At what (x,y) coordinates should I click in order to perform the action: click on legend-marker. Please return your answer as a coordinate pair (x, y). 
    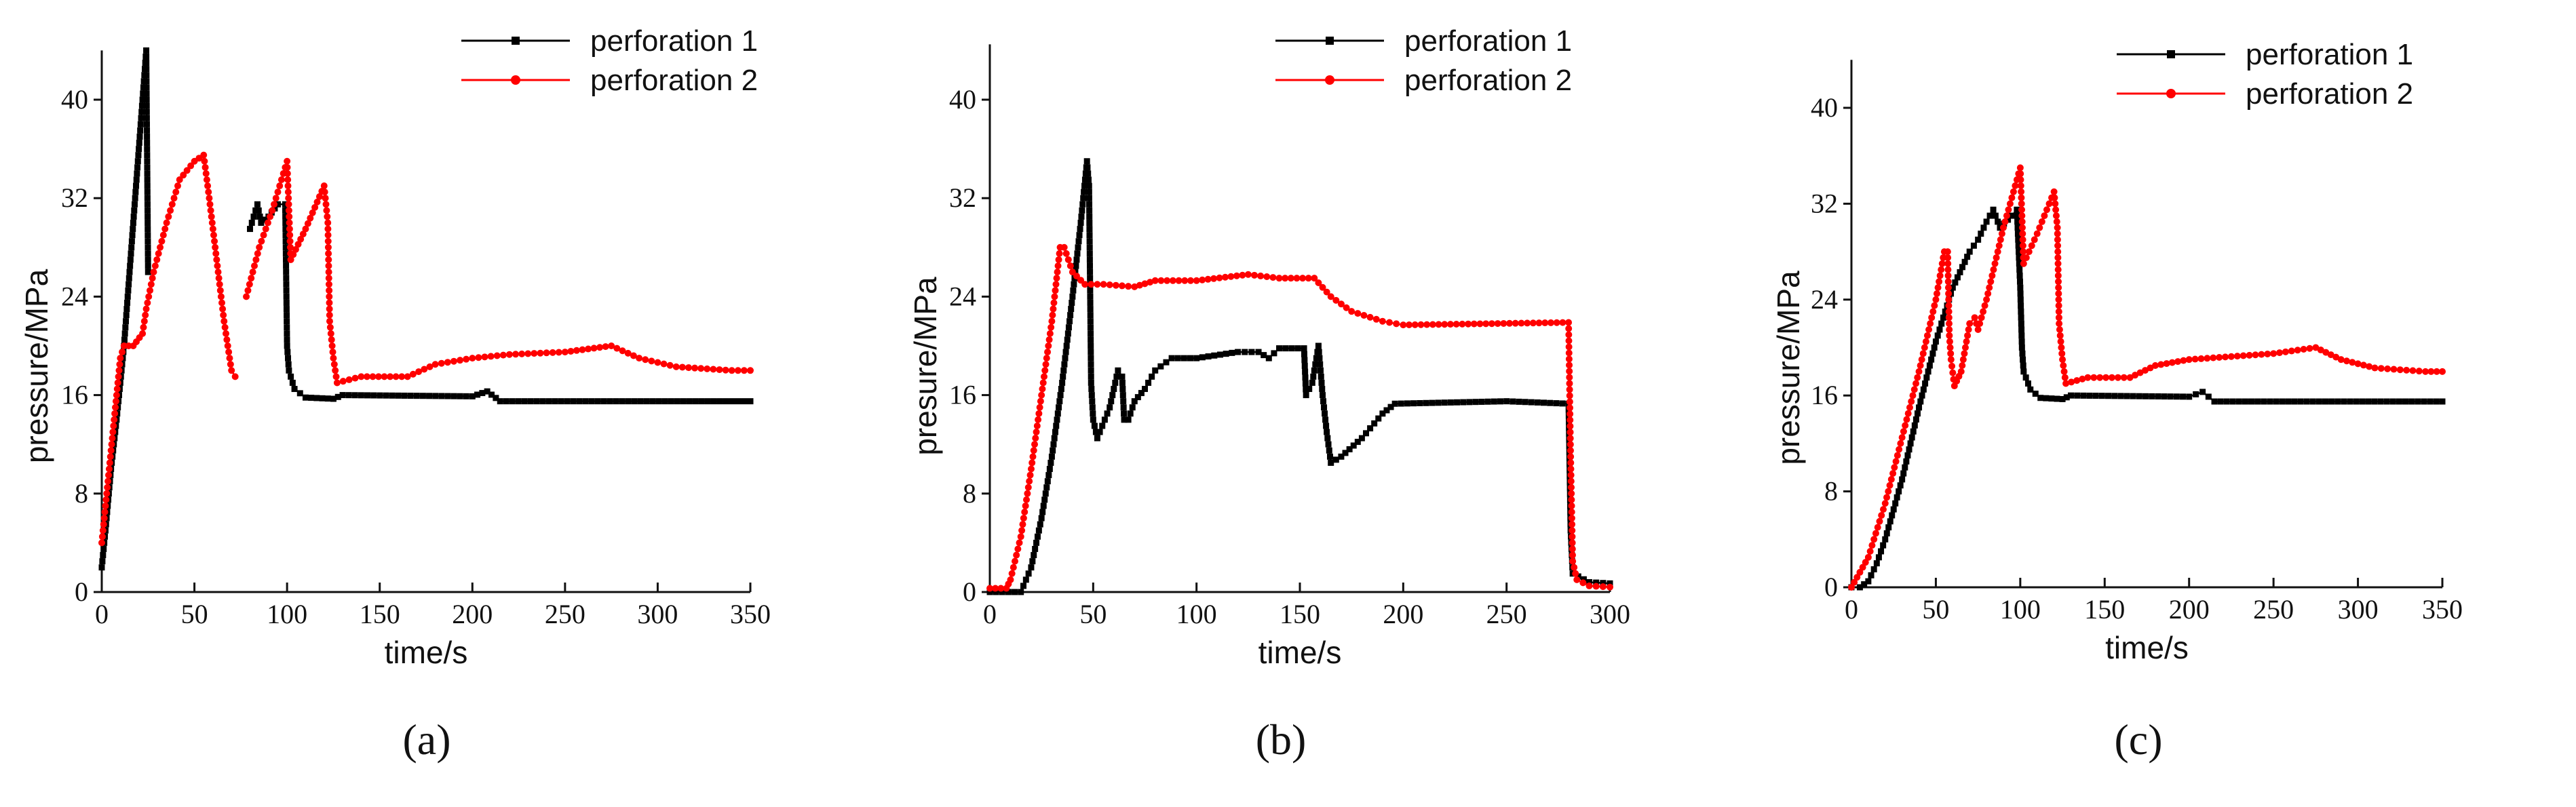
    Looking at the image, I should click on (1330, 41).